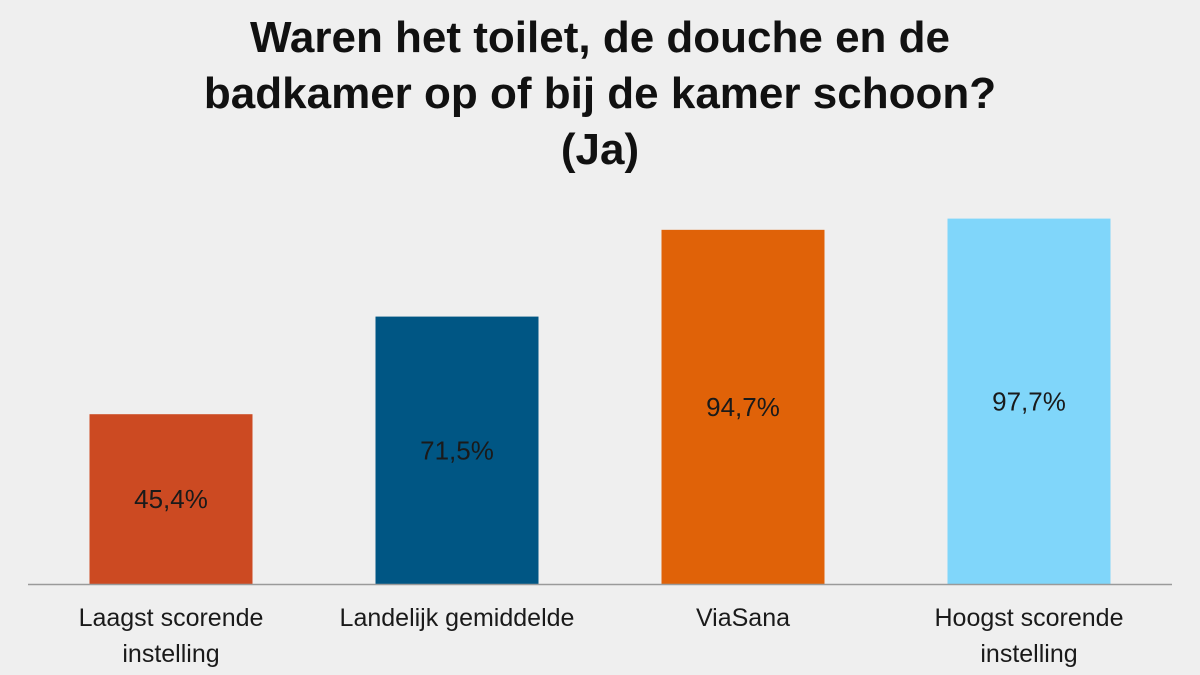  What do you see at coordinates (743, 618) in the screenshot?
I see `category-label-3-line-1: ViaSana` at bounding box center [743, 618].